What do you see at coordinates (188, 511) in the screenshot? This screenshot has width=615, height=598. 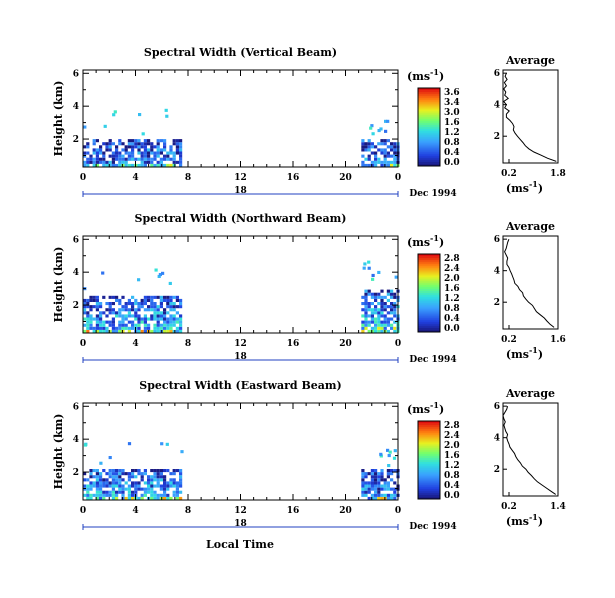 I see `x-tick-label: 8` at bounding box center [188, 511].